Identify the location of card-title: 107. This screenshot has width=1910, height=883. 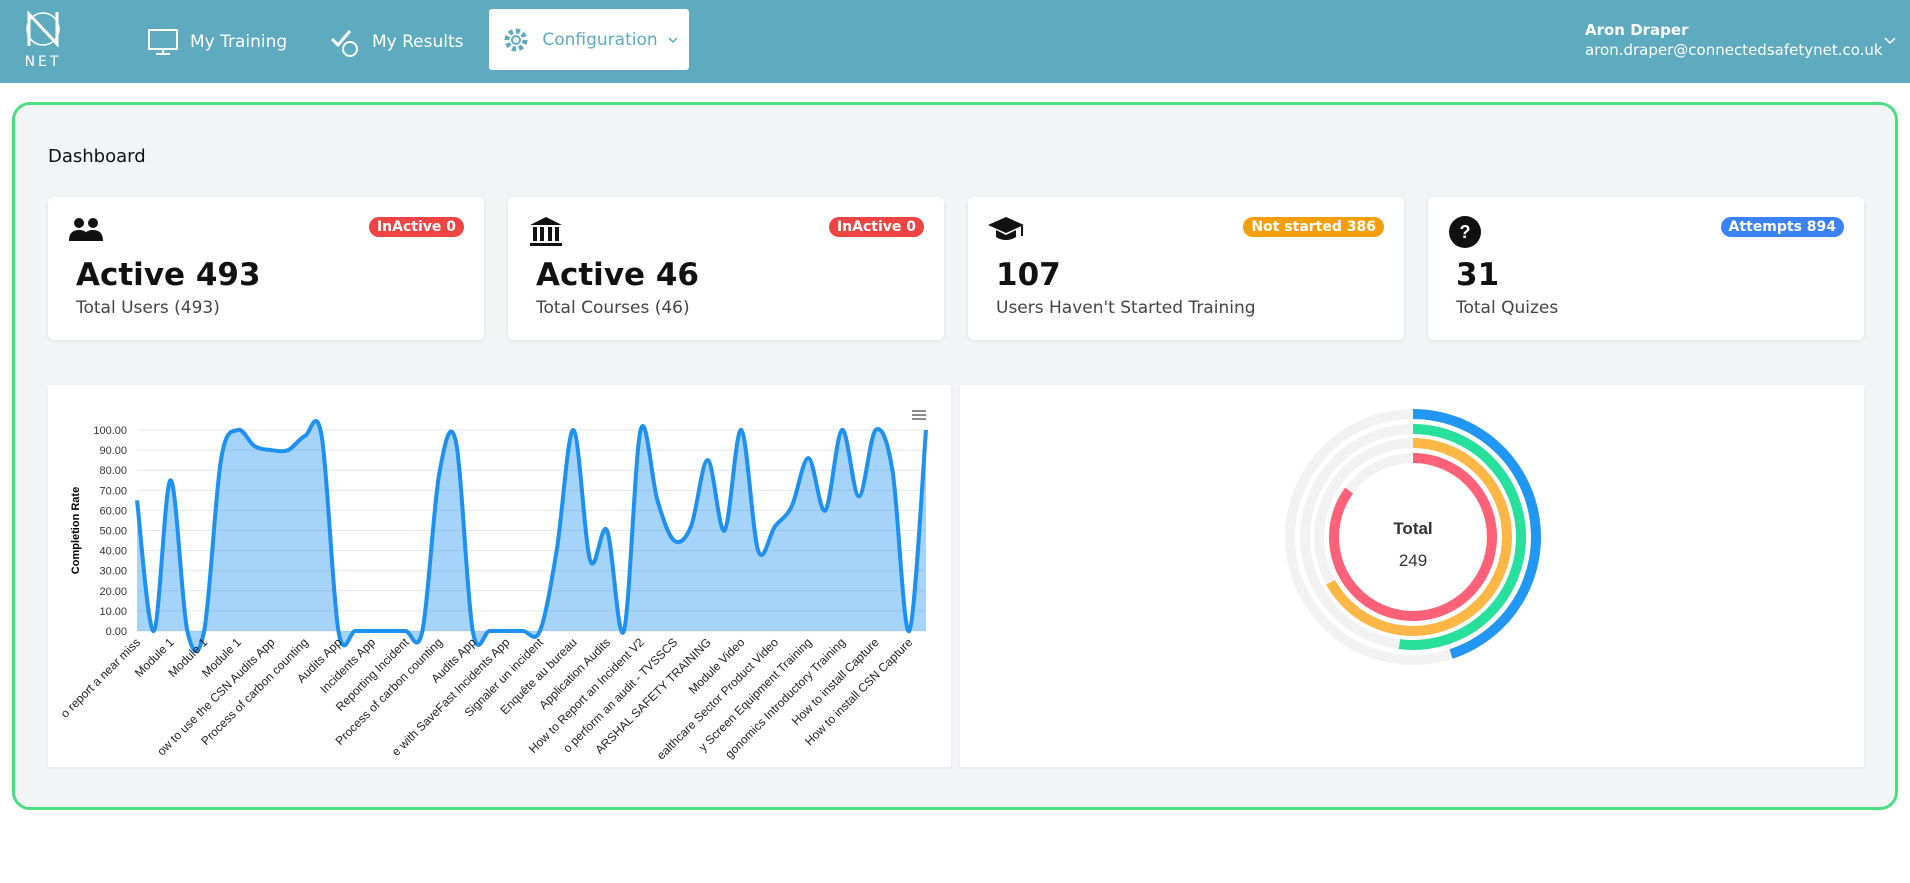
(1028, 275).